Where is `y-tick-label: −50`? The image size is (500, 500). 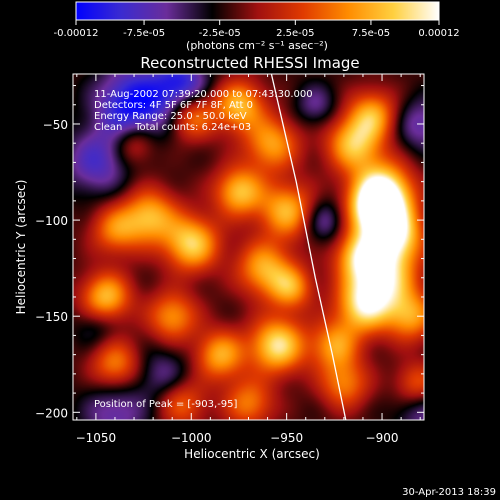 y-tick-label: −50 is located at coordinates (55, 125).